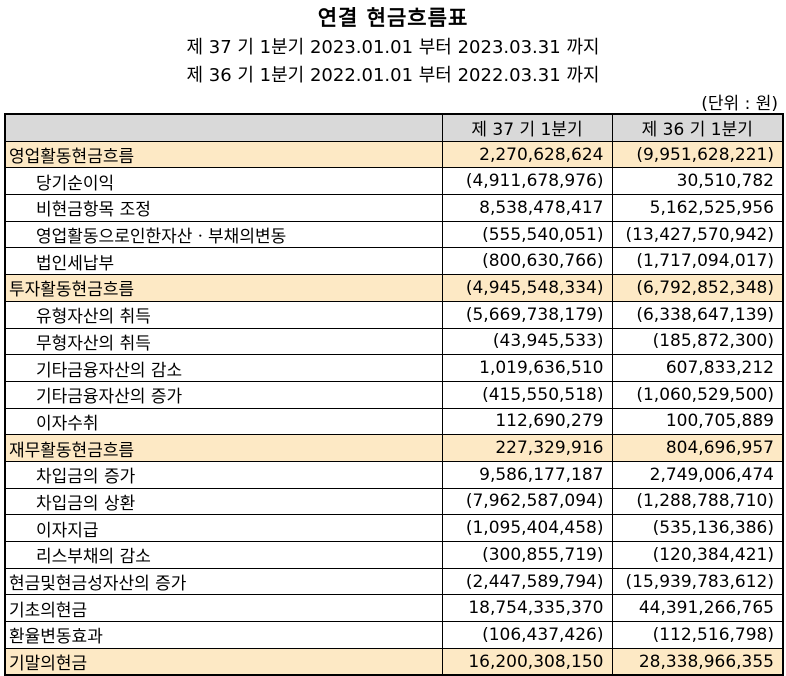 This screenshot has height=676, width=786. I want to click on row-prior: 100,705,889, so click(697, 421).